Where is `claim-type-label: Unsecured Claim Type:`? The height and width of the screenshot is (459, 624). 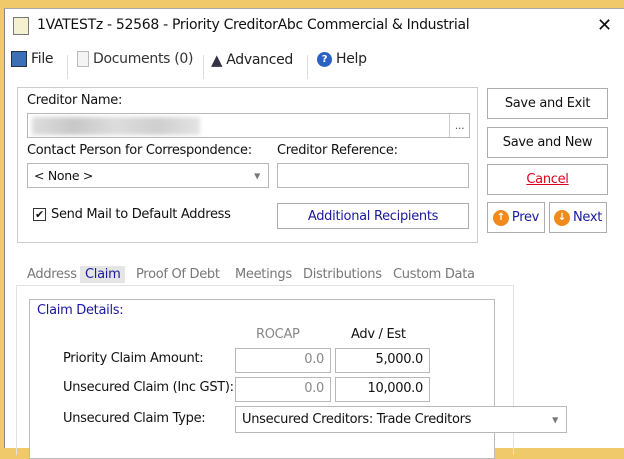
claim-type-label: Unsecured Claim Type: is located at coordinates (134, 418).